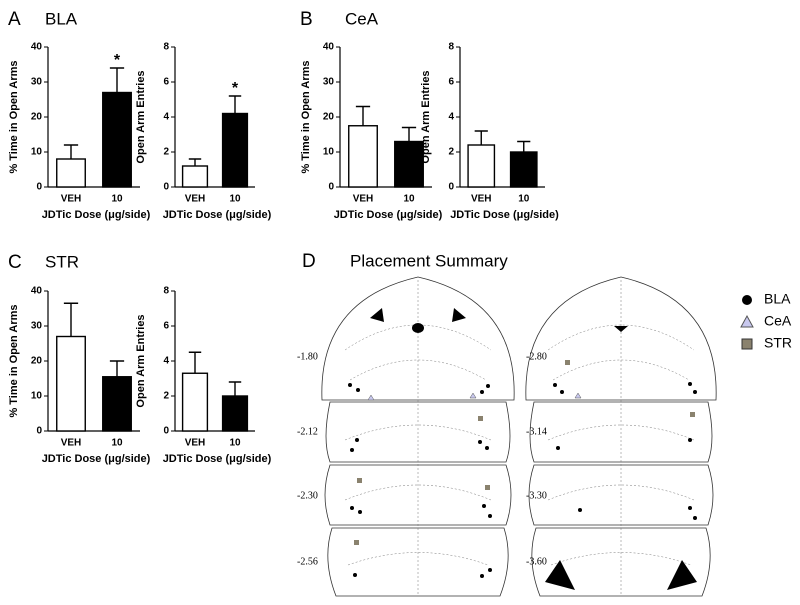 Image resolution: width=800 pixels, height=605 pixels. I want to click on panel-letter: A, so click(14, 19).